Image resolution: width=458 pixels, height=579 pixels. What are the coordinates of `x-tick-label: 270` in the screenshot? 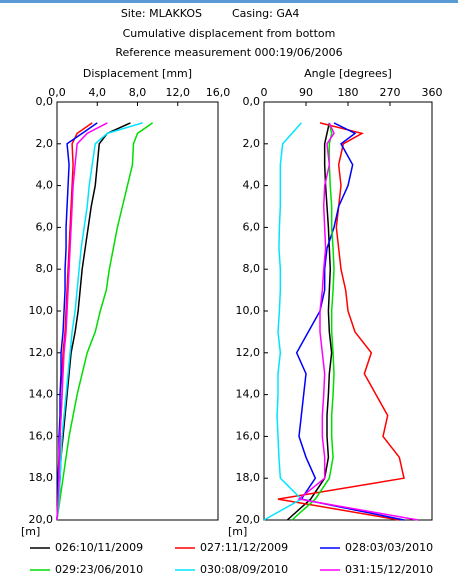 It's located at (390, 92).